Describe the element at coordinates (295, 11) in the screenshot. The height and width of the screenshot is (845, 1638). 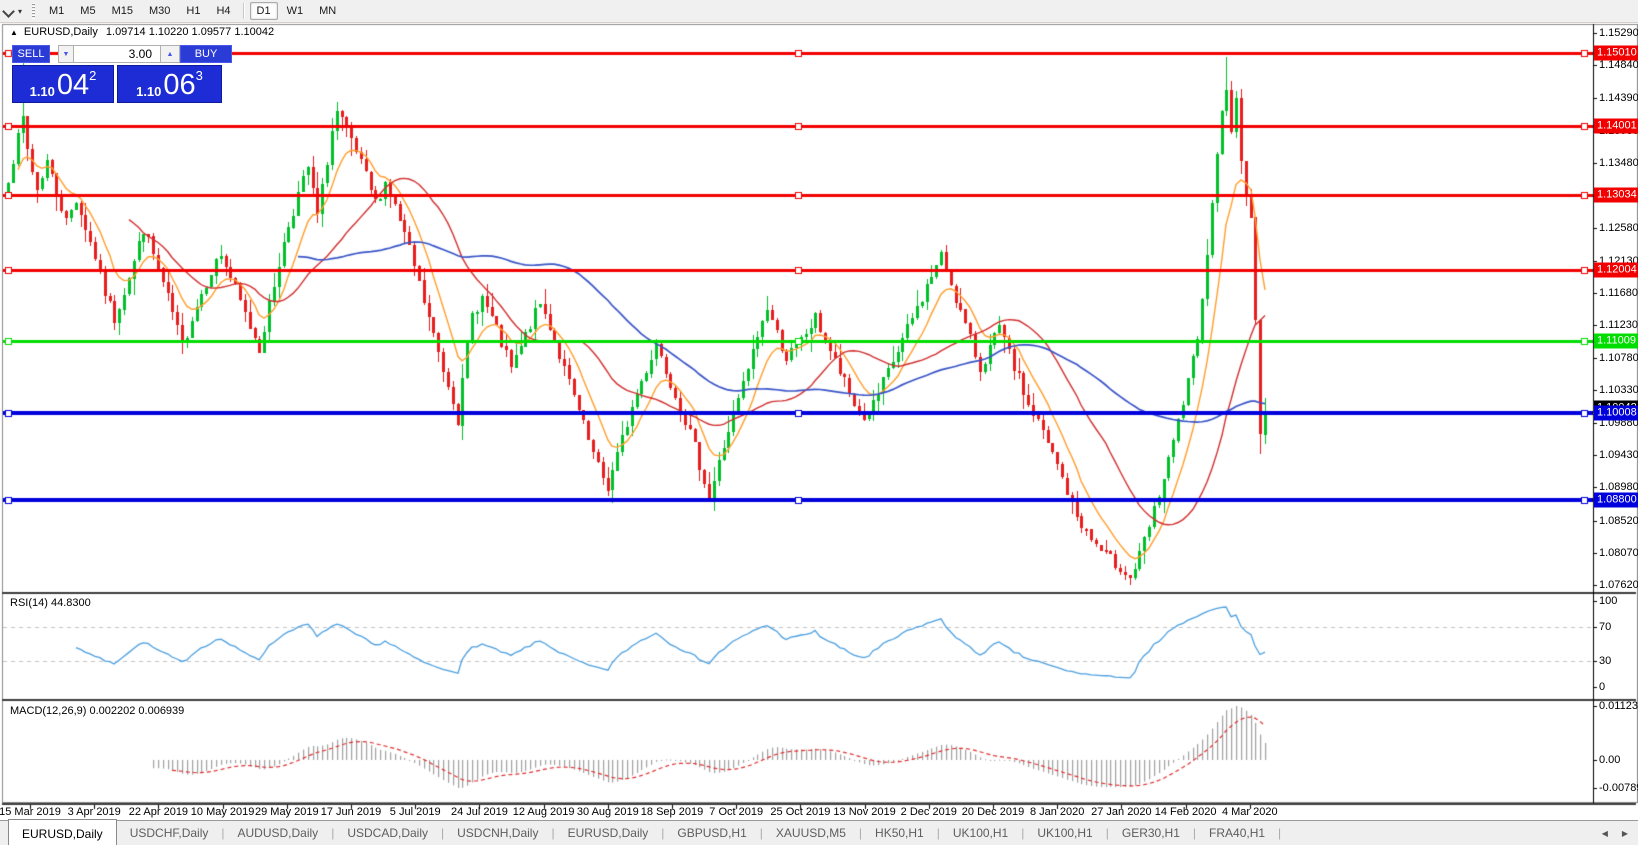
I see `timeframe-button-w1: W1` at that location.